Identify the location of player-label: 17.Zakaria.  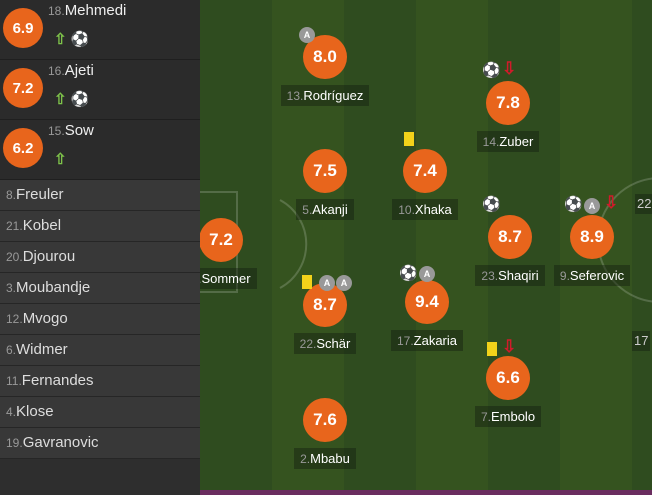
(427, 340).